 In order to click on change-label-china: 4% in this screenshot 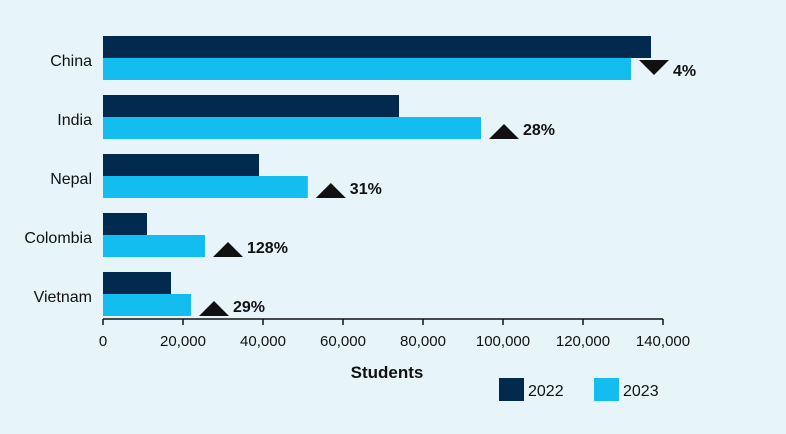, I will do `click(684, 71)`.